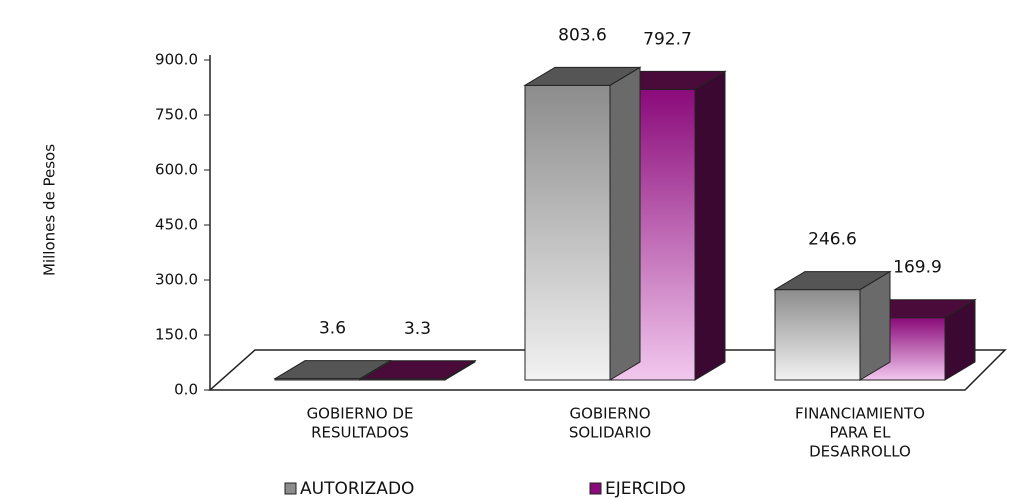 The height and width of the screenshot is (500, 1014). What do you see at coordinates (860, 414) in the screenshot?
I see `x-tick-label: FINANCIAMIENTO` at bounding box center [860, 414].